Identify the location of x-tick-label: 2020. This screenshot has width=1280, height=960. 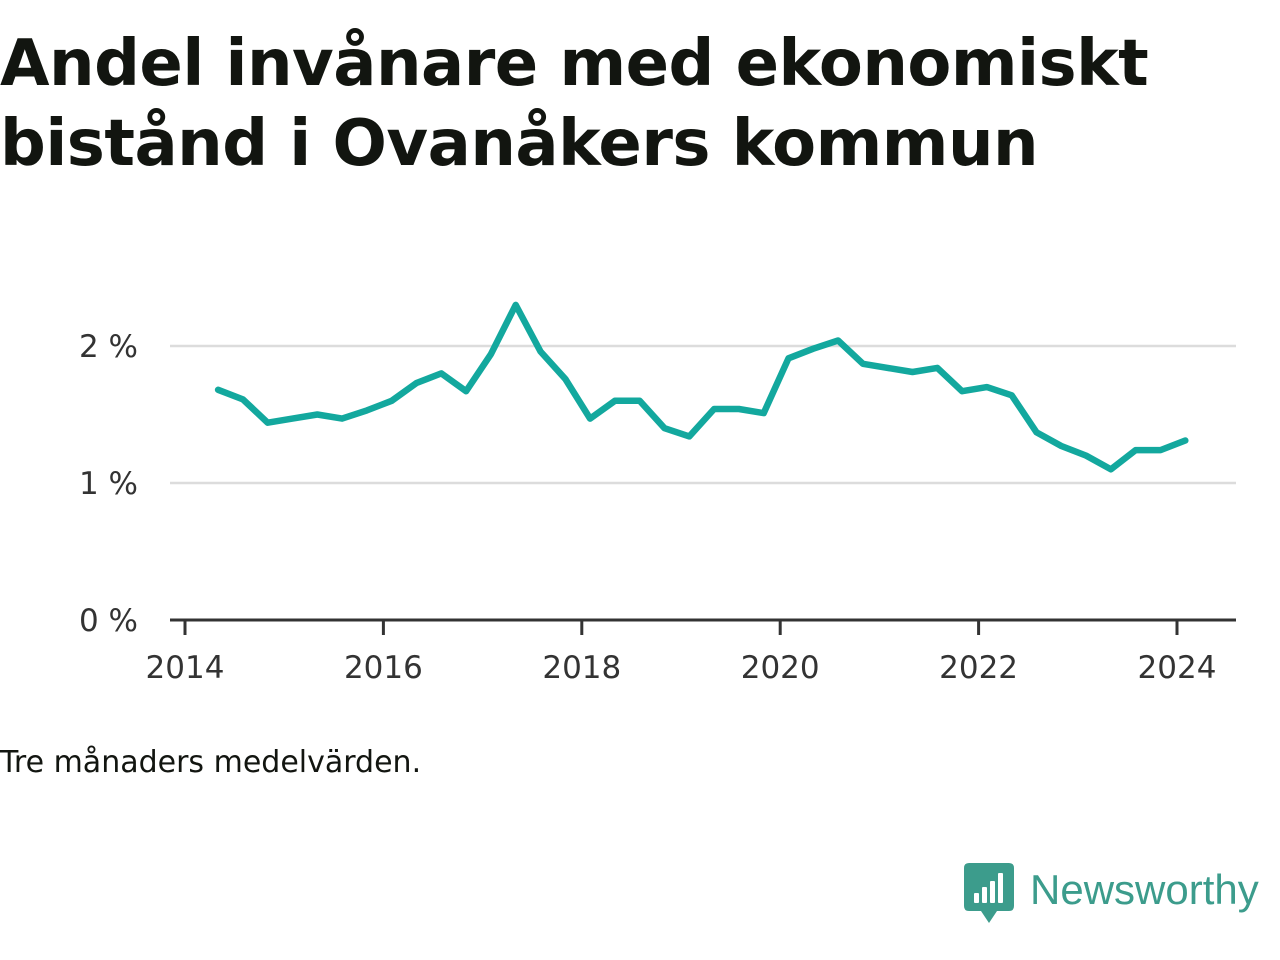
(780, 668).